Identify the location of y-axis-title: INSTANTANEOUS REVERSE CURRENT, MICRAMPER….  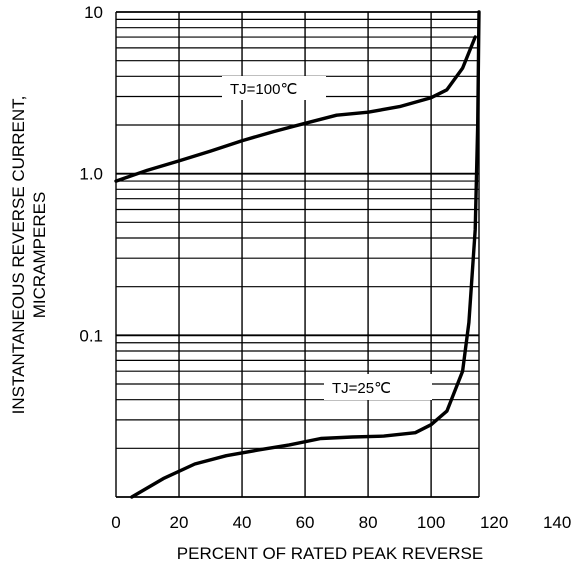
(29, 255).